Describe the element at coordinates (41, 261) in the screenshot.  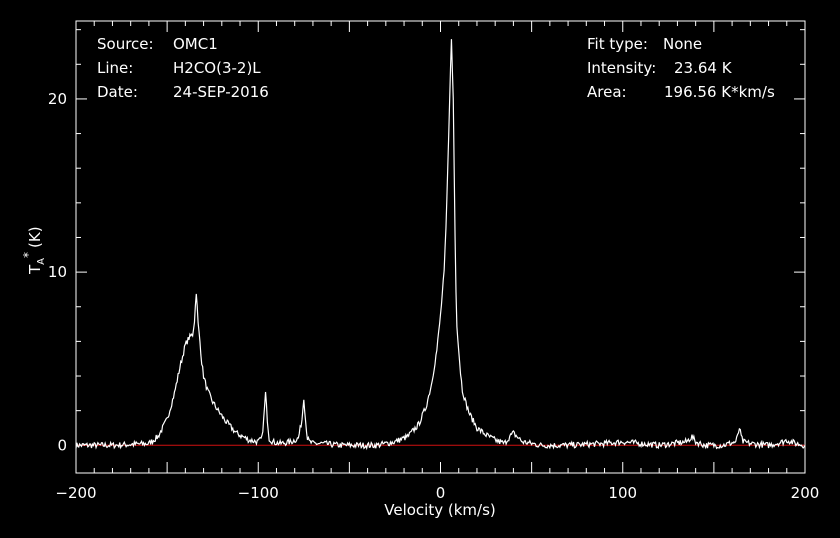
I see `y-axis-label-sub: A` at that location.